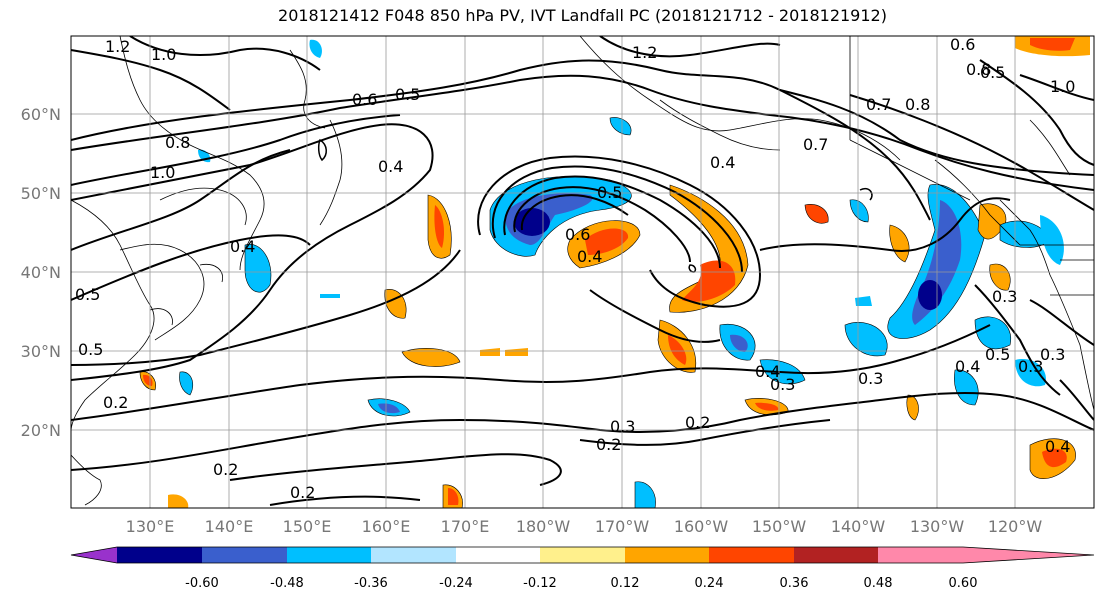 This screenshot has width=1105, height=601. Describe the element at coordinates (540, 583) in the screenshot. I see `colorbar-label: -0.12` at that location.